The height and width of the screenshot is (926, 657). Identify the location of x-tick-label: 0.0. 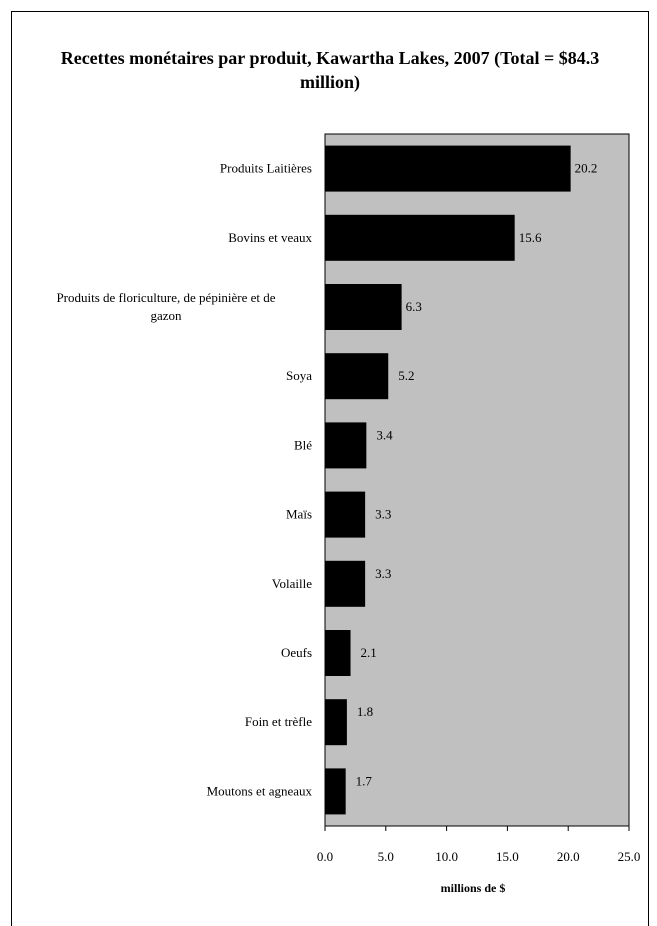
(325, 856).